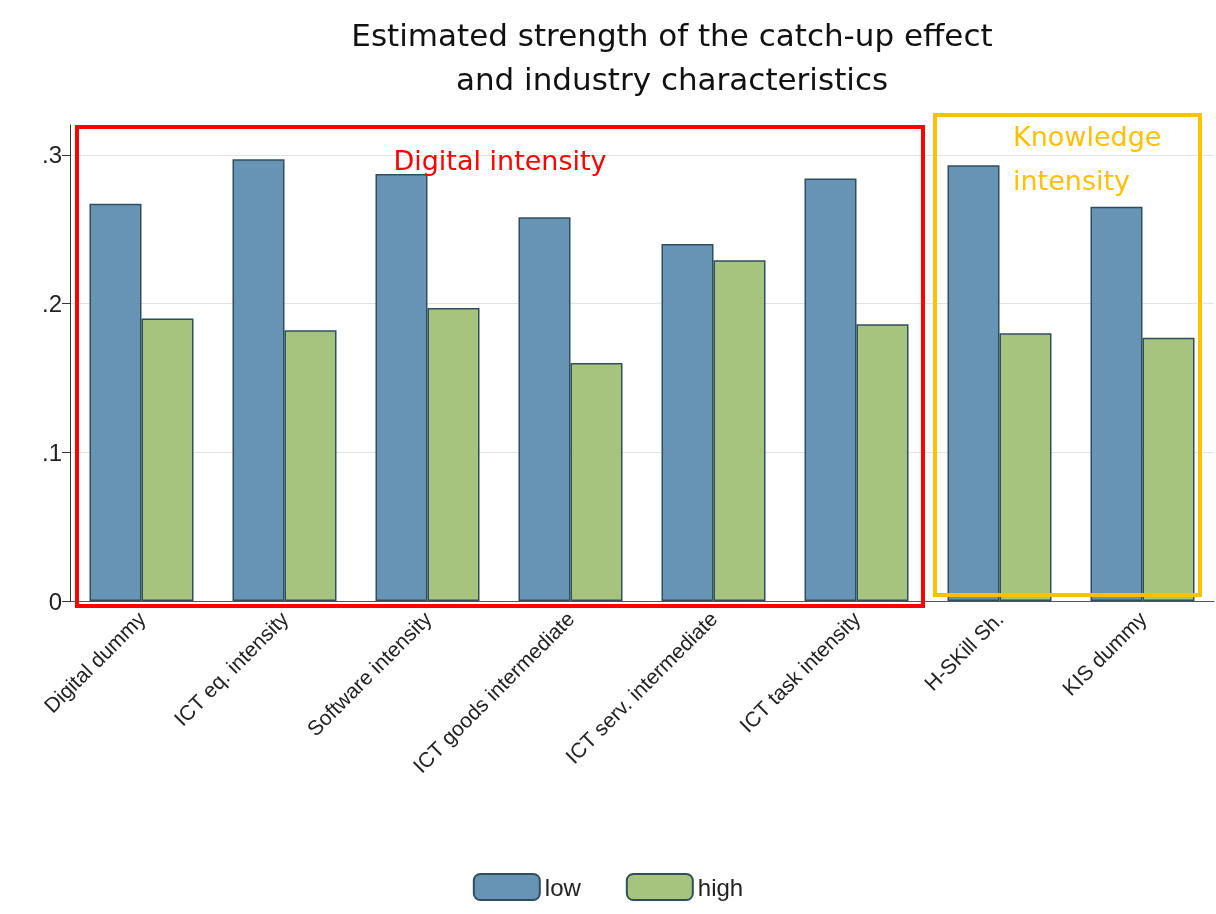  Describe the element at coordinates (720, 887) in the screenshot. I see `legend-label: high` at that location.